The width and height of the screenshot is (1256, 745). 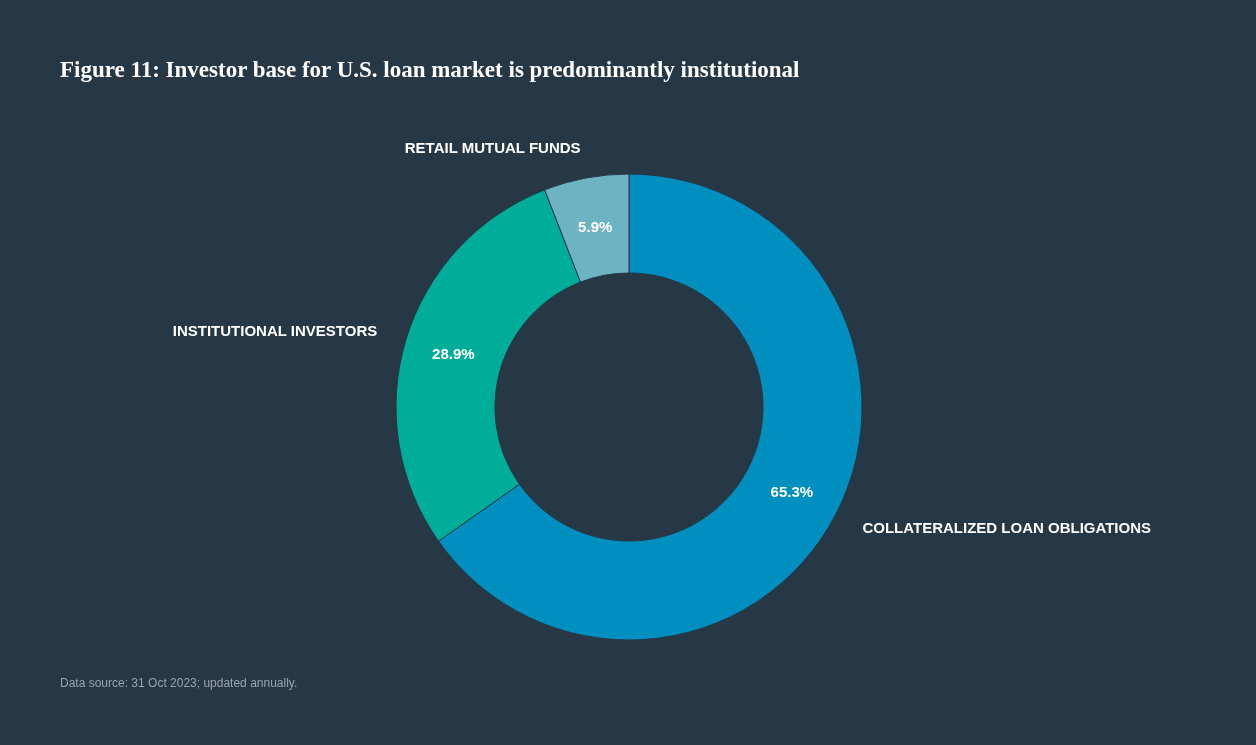 I want to click on slice-label: INSTITUTIONAL INVESTORS, so click(x=275, y=330).